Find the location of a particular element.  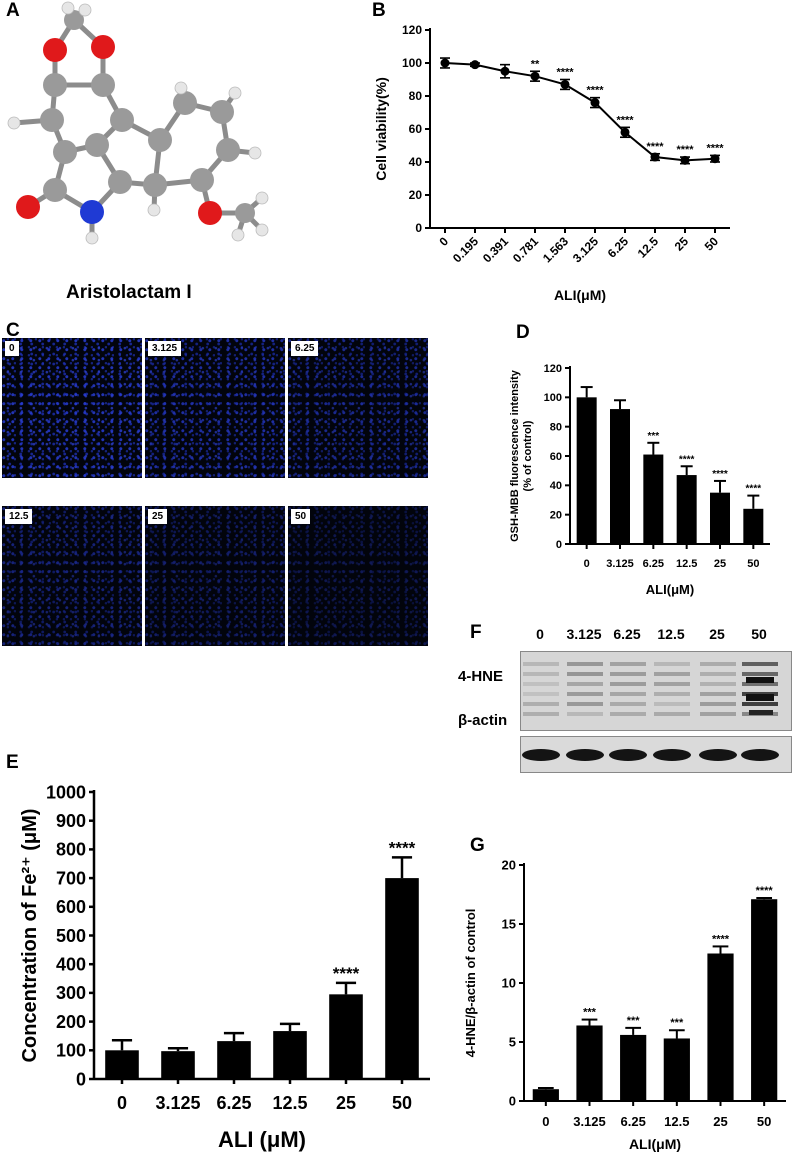

lane-label: 6.25 is located at coordinates (626, 634).